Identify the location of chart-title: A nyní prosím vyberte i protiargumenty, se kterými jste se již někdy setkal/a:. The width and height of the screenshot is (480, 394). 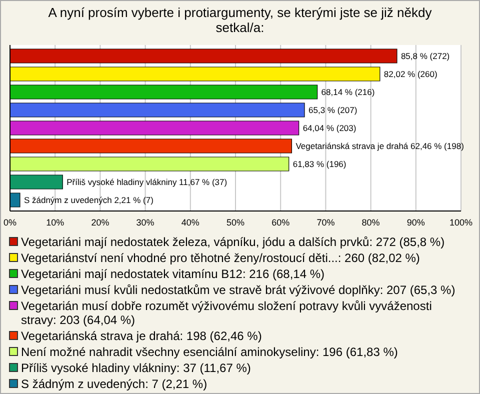
(240, 20).